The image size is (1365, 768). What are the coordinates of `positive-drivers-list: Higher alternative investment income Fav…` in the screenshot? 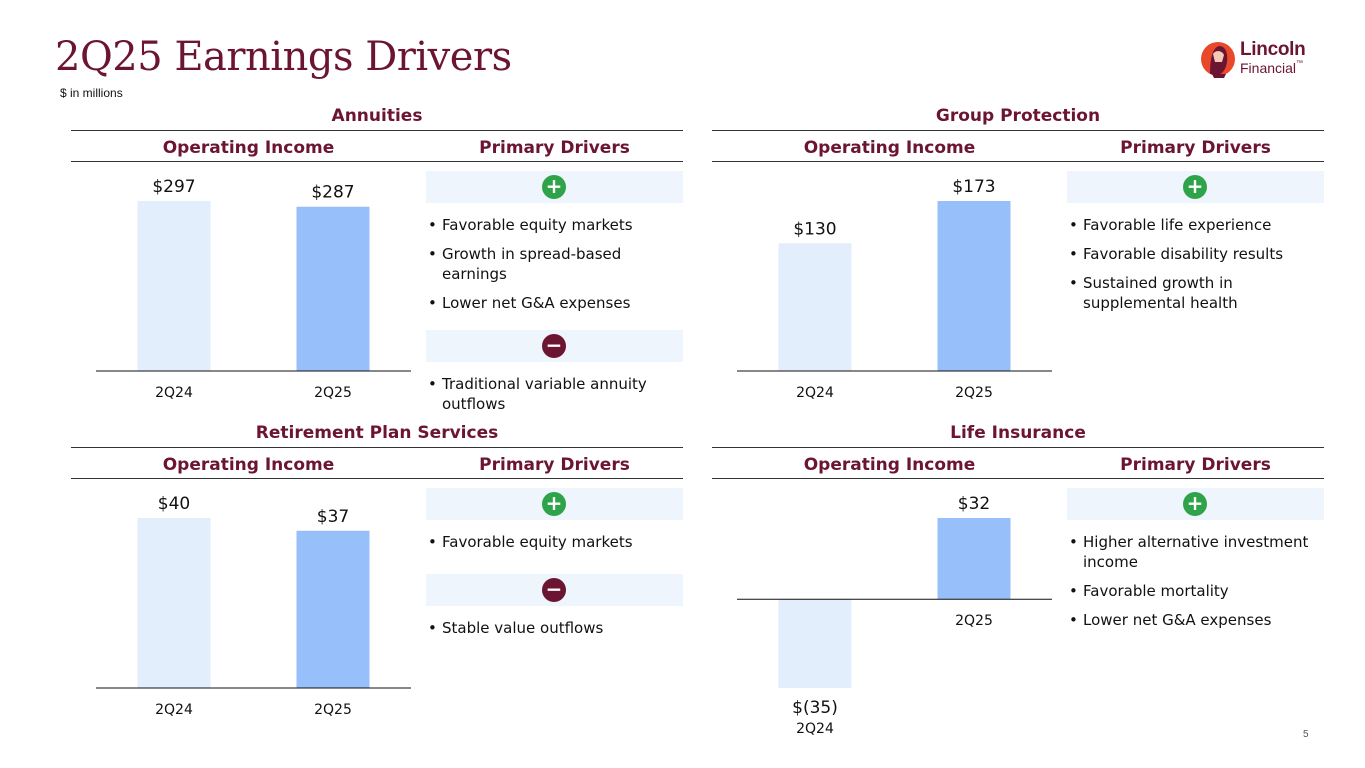 It's located at (1195, 583).